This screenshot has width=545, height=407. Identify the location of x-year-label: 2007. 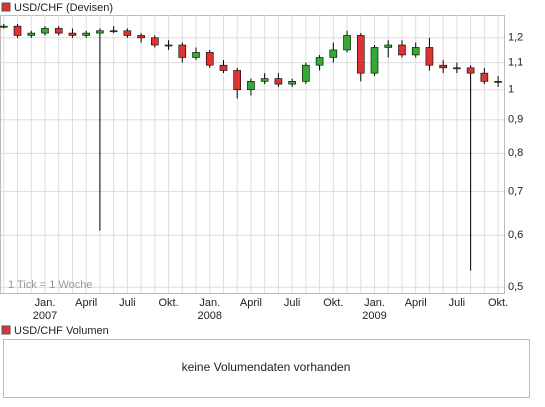
(45, 316).